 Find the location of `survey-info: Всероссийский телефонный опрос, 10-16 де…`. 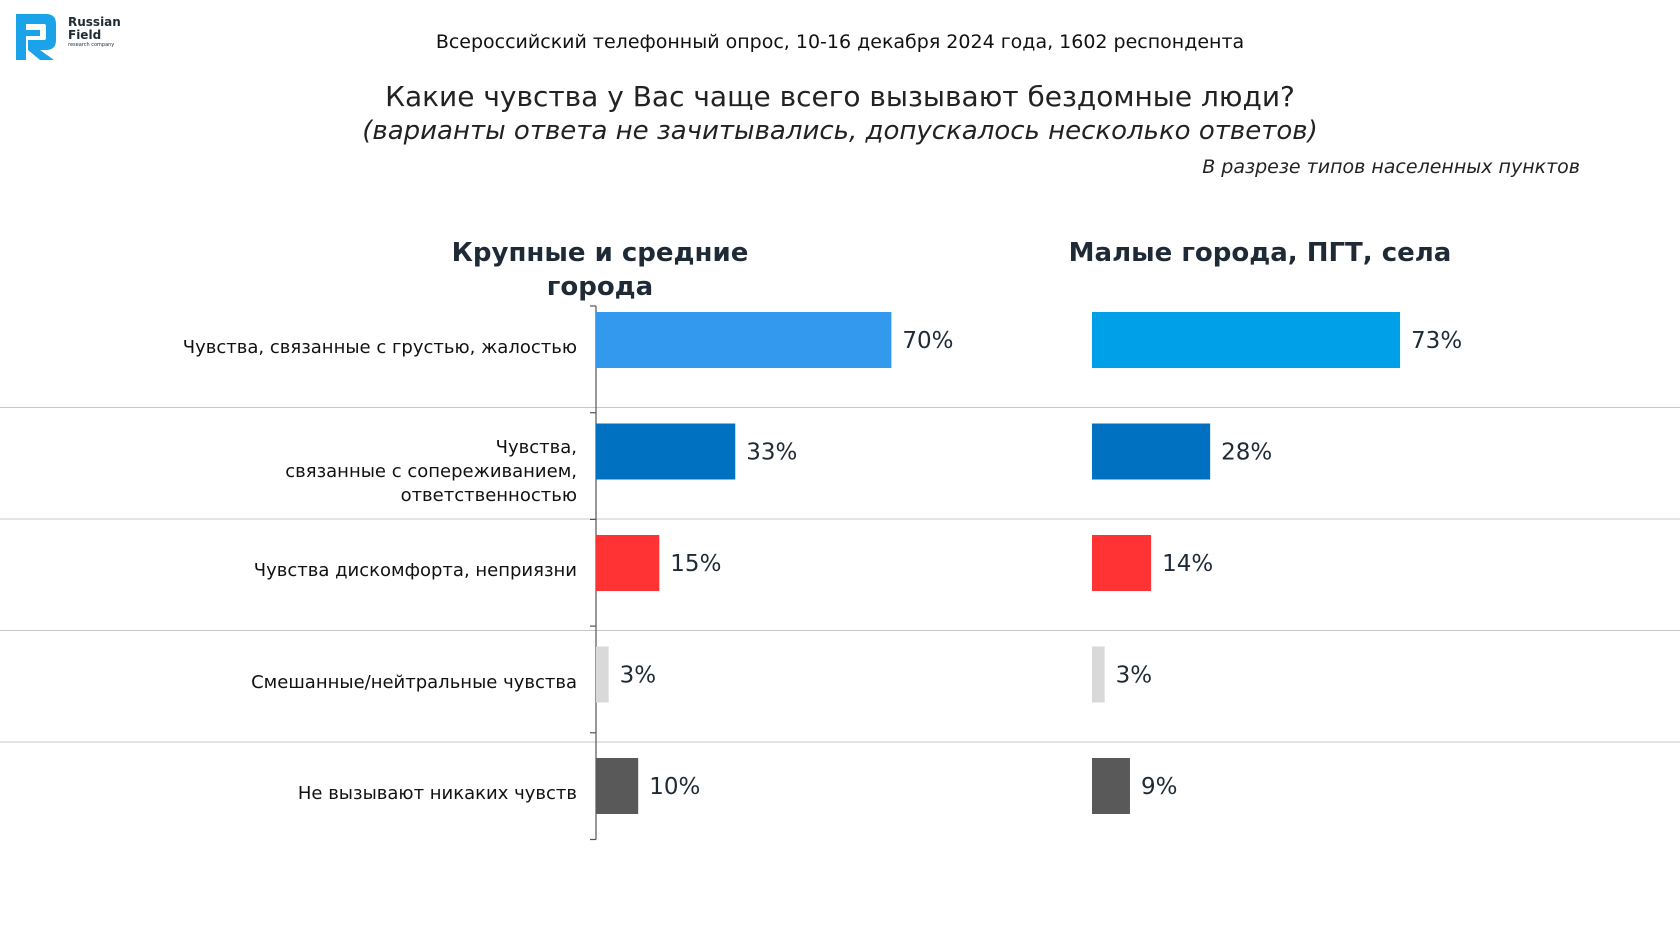

survey-info: Всероссийский телефонный опрос, 10-16 де… is located at coordinates (840, 42).